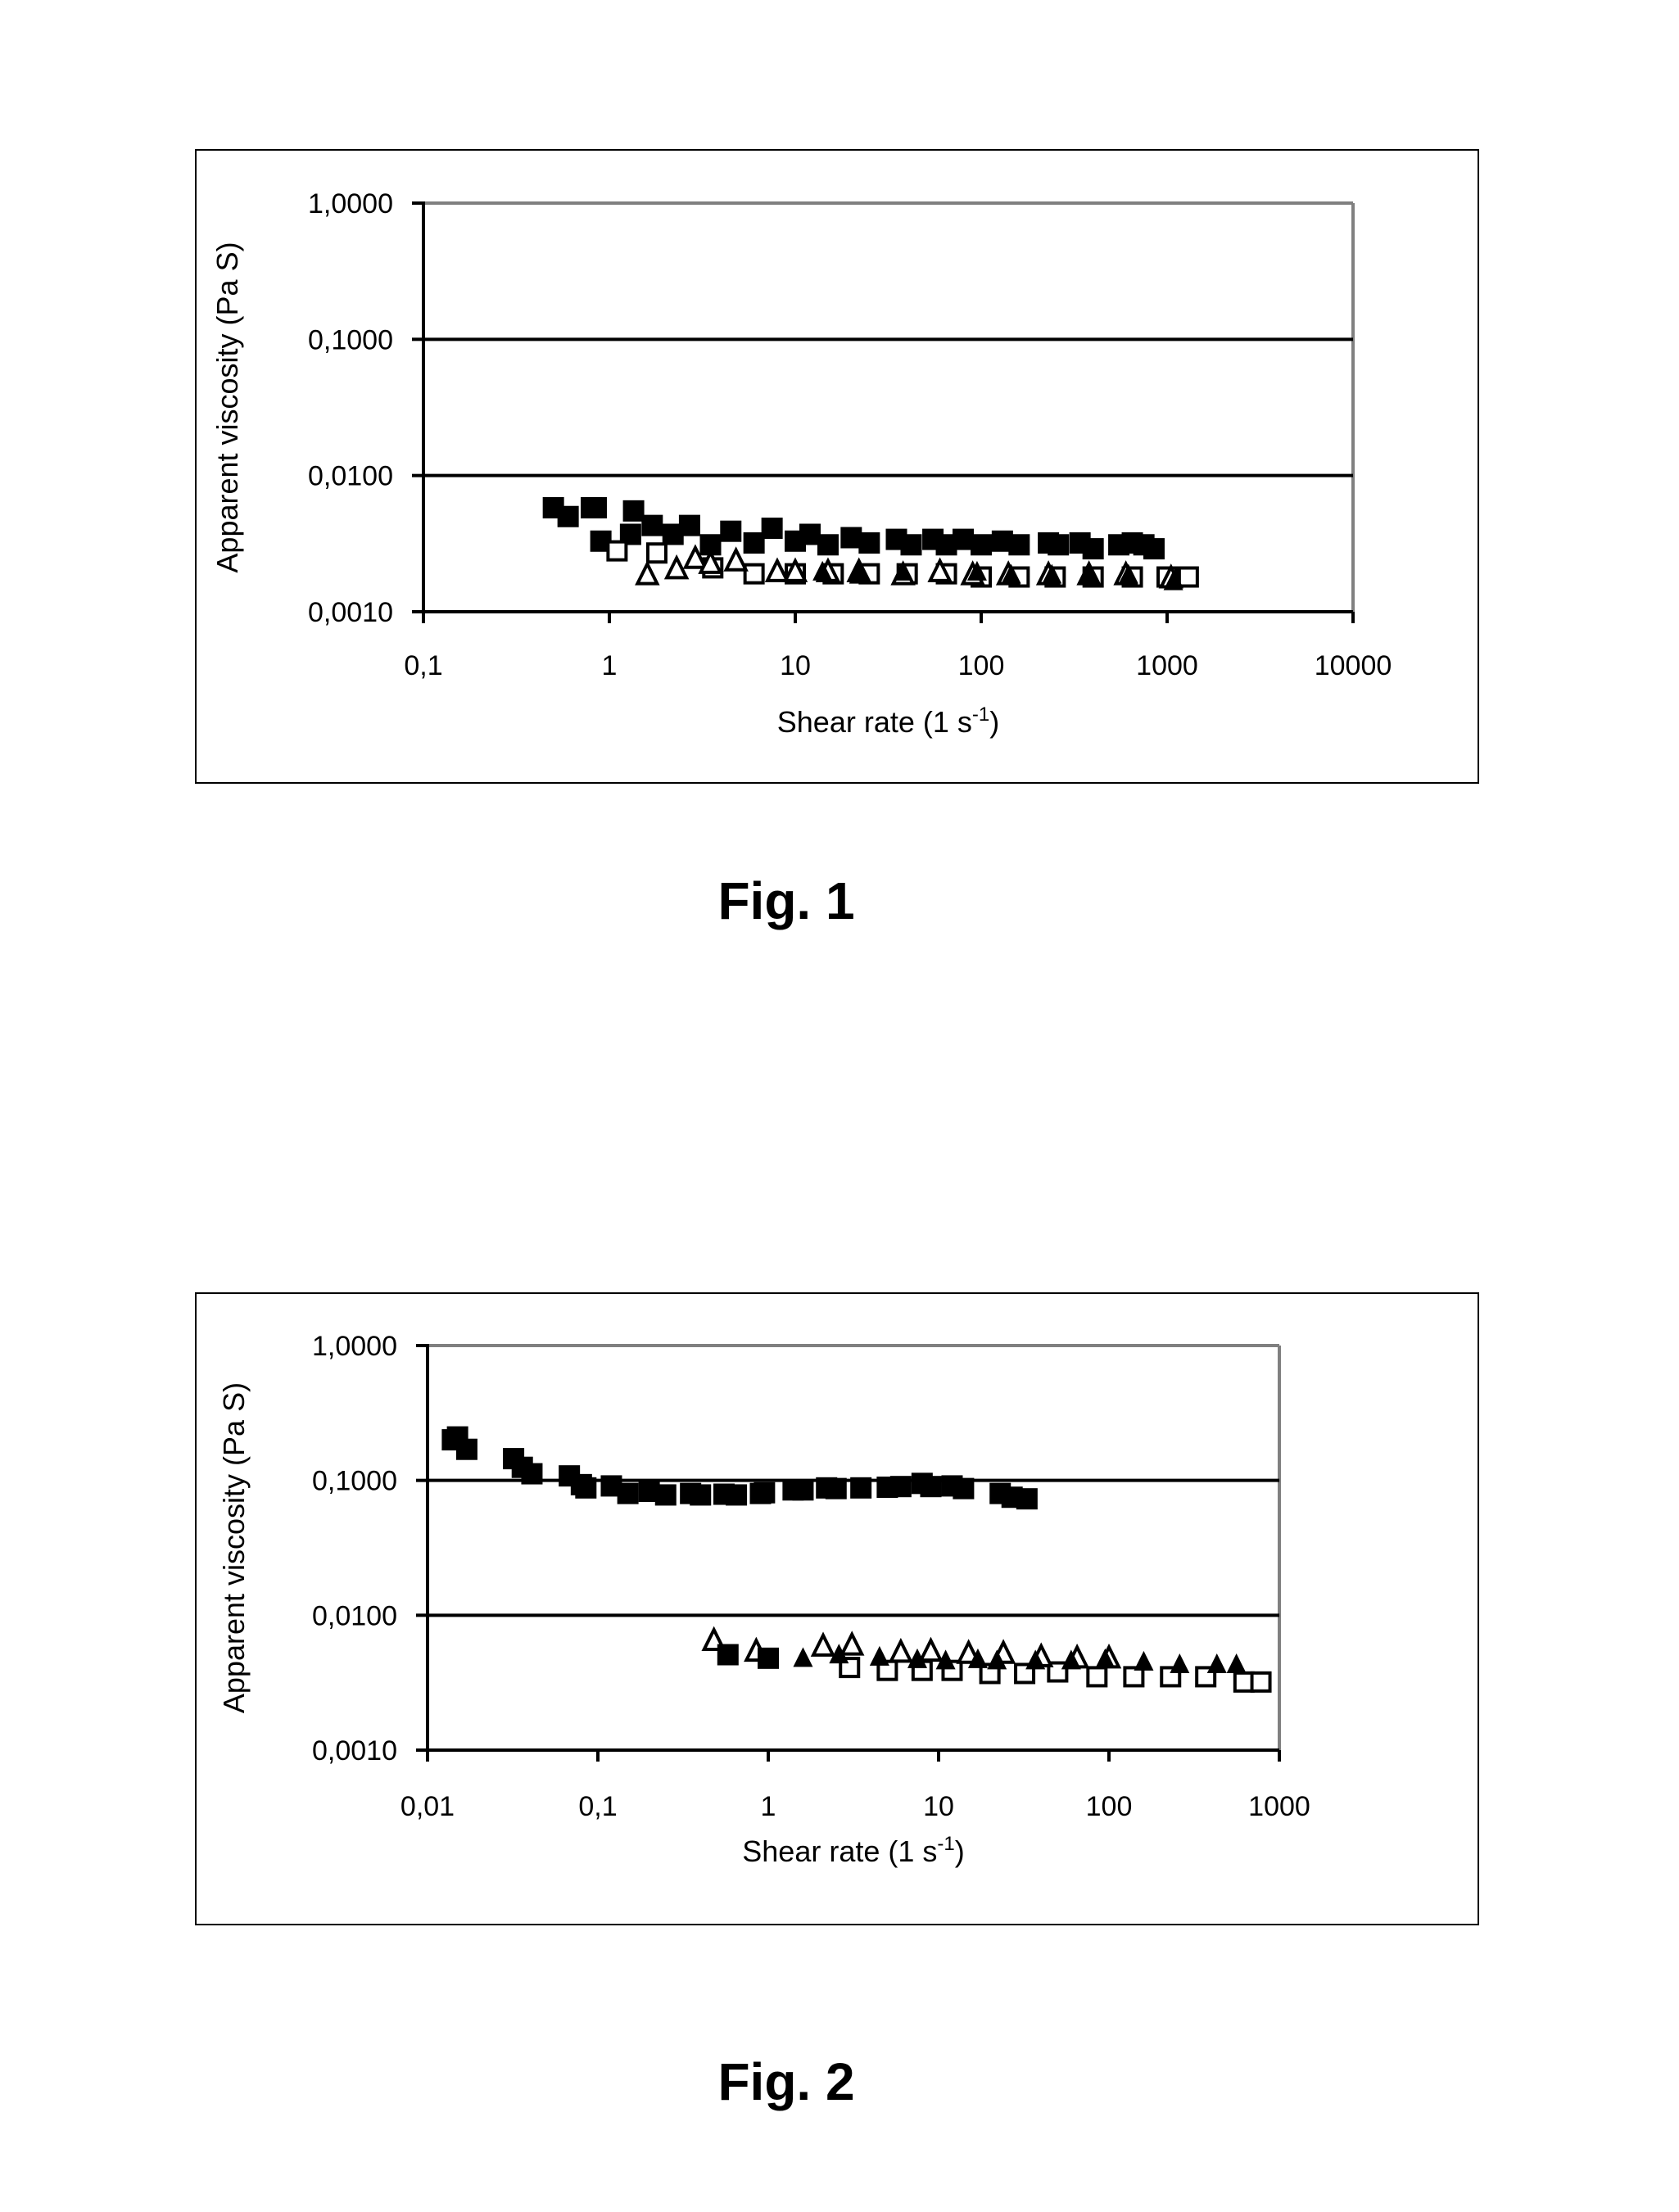 The image size is (1679, 2212). I want to click on series-open-square, so click(1054, 1674).